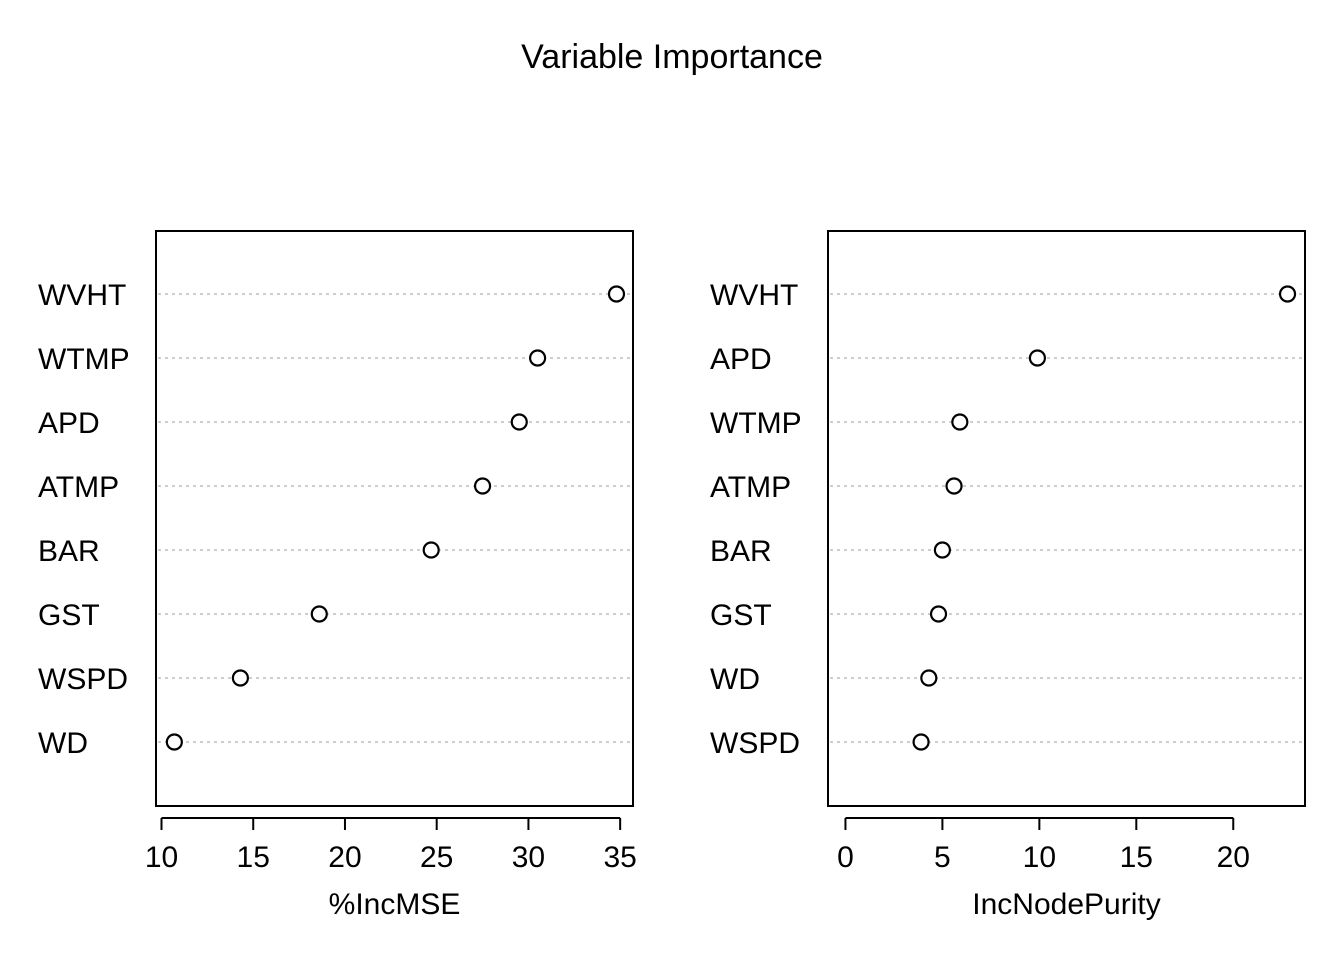  What do you see at coordinates (528, 857) in the screenshot?
I see `x-tick-label: 30` at bounding box center [528, 857].